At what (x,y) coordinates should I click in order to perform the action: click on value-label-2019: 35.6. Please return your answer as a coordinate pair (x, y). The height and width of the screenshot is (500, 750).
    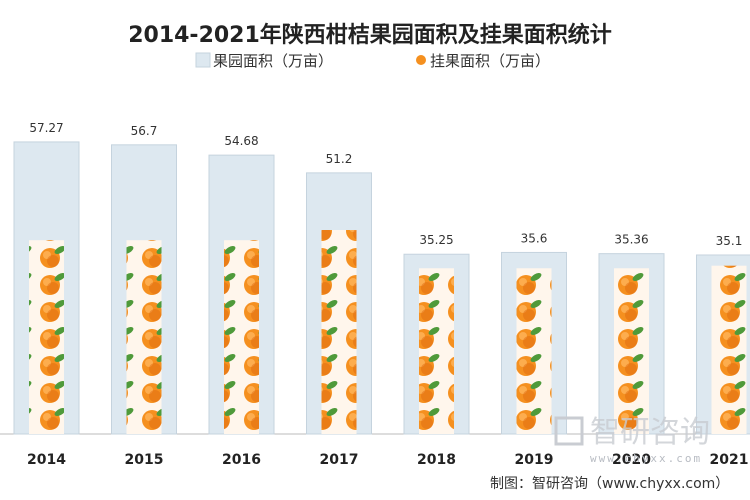
    Looking at the image, I should click on (534, 238).